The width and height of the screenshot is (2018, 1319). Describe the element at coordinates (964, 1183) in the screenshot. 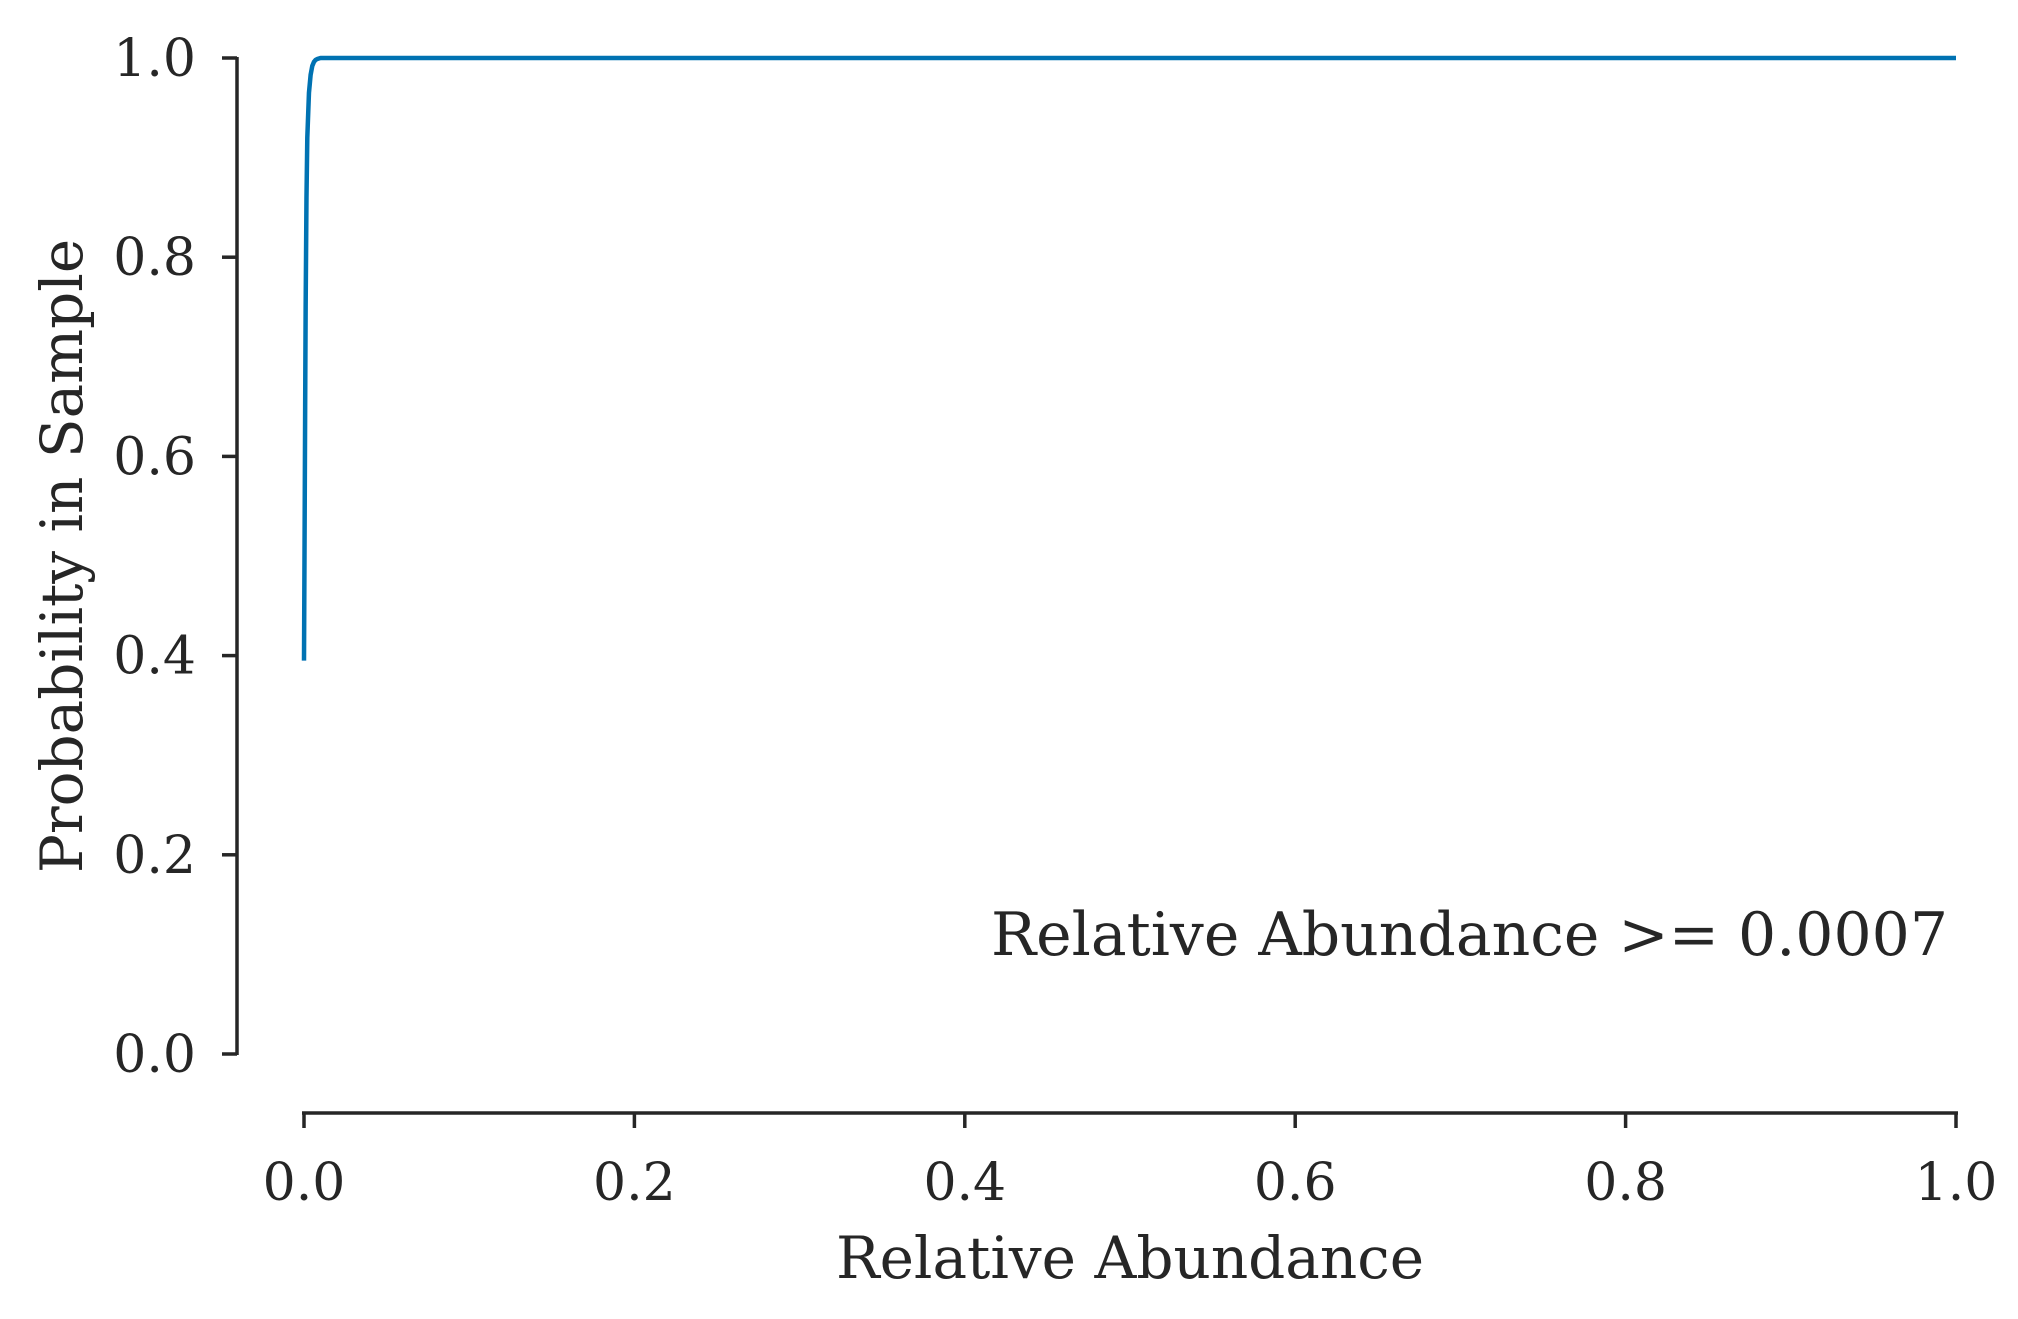

I see `x-tick-label: 0.4` at that location.